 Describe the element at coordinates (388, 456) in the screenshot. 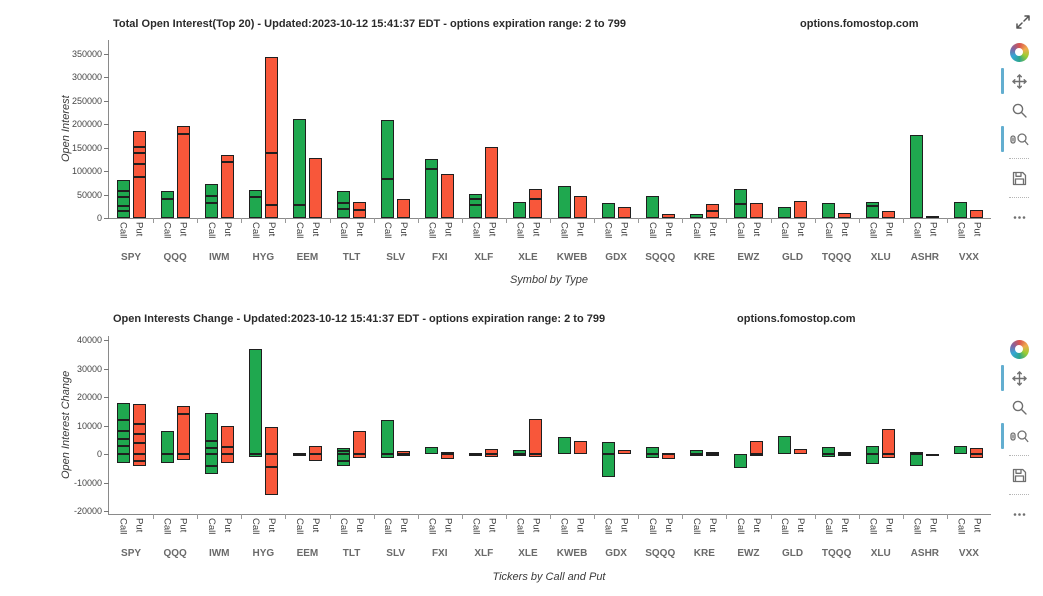

I see `slv-call-bar` at that location.